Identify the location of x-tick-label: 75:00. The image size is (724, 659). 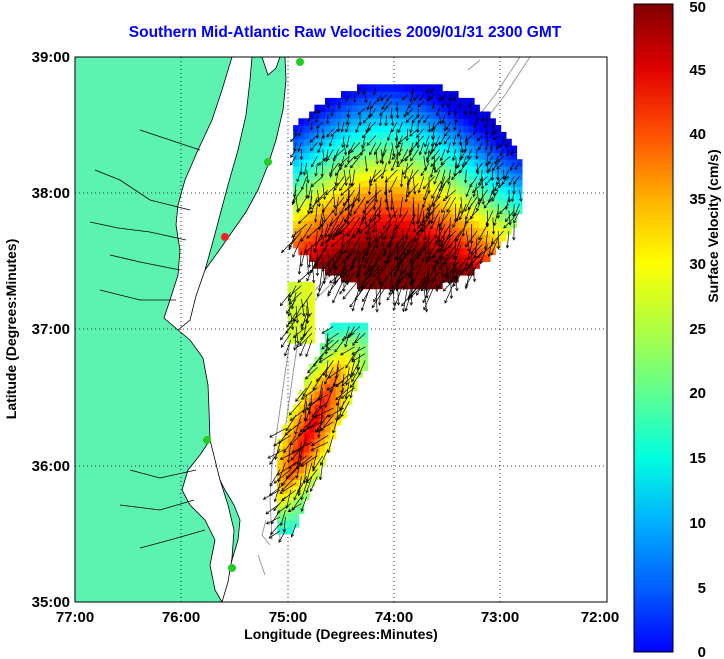
(288, 617).